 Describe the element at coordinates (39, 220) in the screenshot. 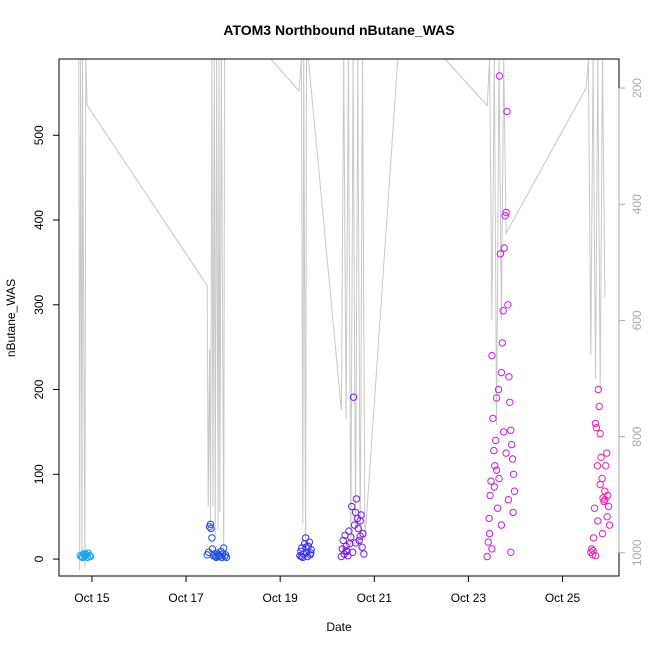

I see `y-tick-label: 400` at that location.